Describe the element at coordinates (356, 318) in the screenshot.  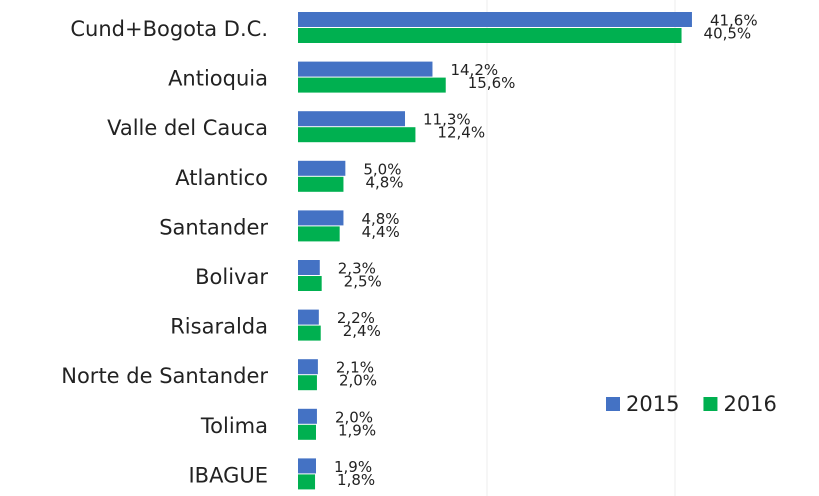
I see `value-label: 2,2%` at that location.